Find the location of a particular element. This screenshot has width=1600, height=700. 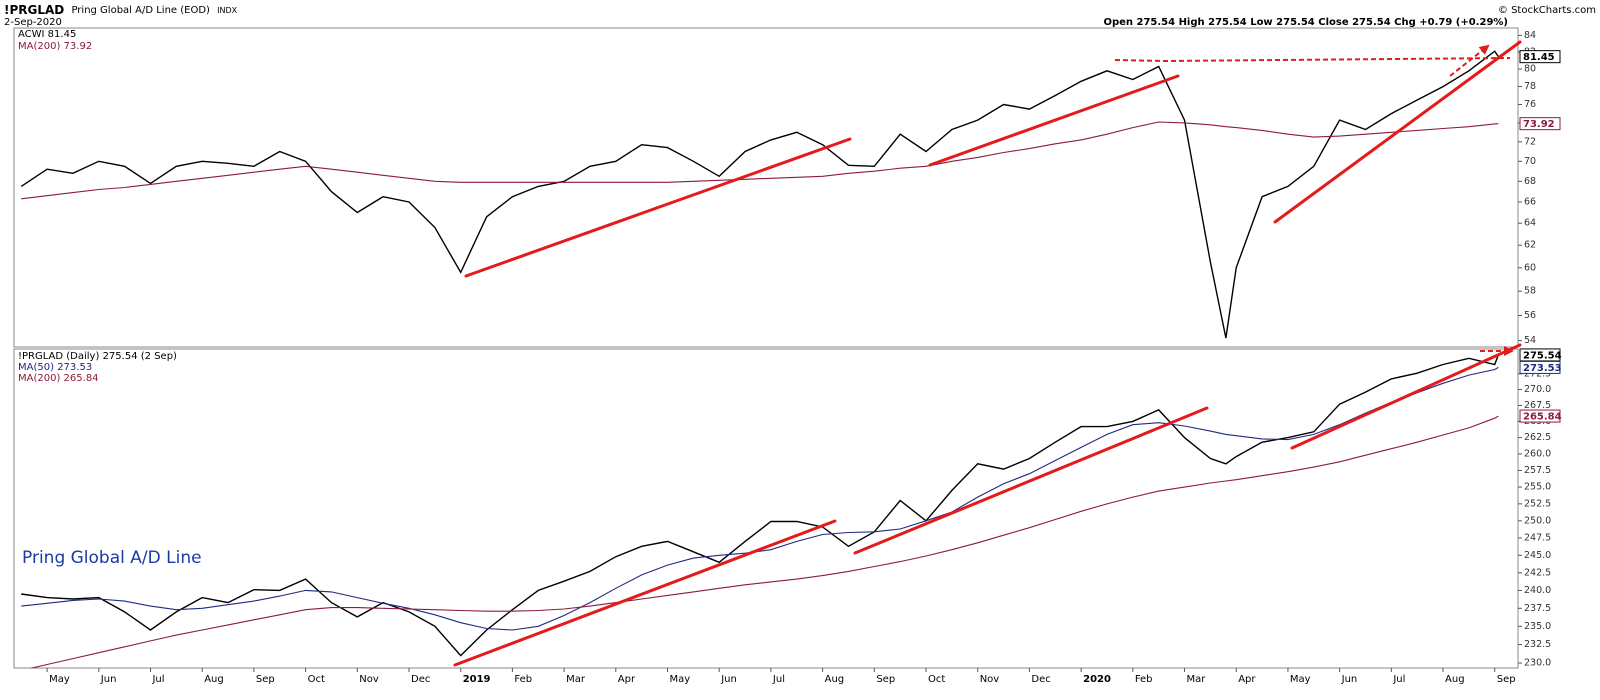

legend-entry: MA(200) 265.84 is located at coordinates (58, 378).